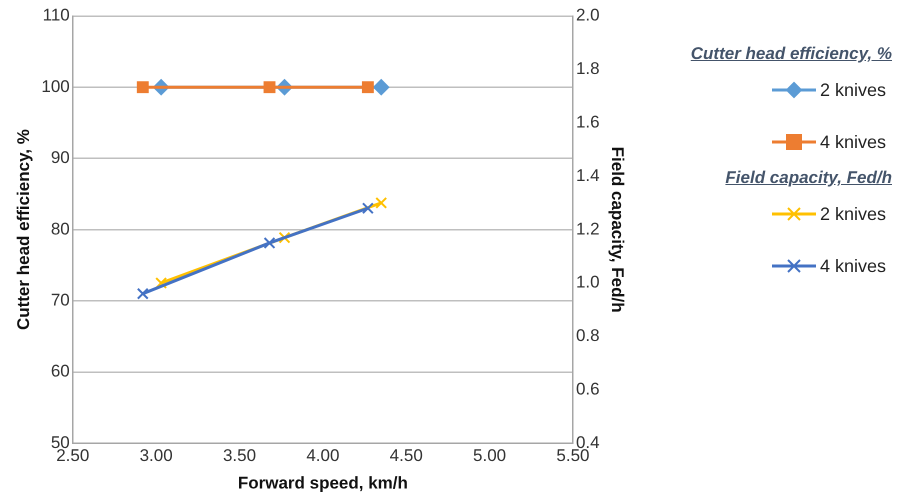 Image resolution: width=901 pixels, height=504 pixels. What do you see at coordinates (60, 371) in the screenshot?
I see `y-tick-label: 60` at bounding box center [60, 371].